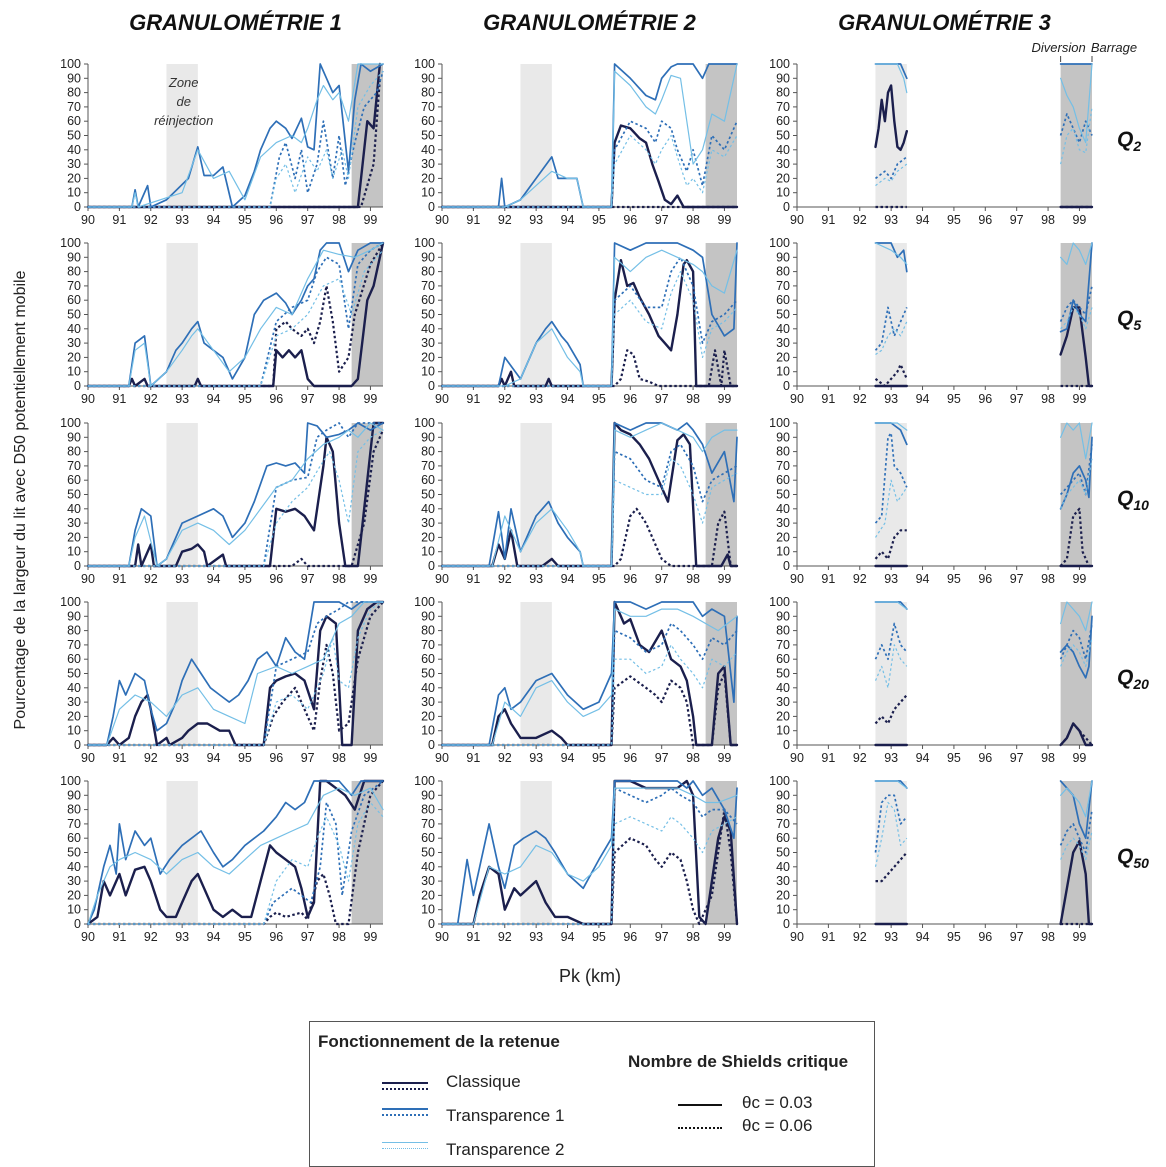  Describe the element at coordinates (439, 1042) in the screenshot. I see `legend-title-mode: Fonctionnement de la retenue` at that location.